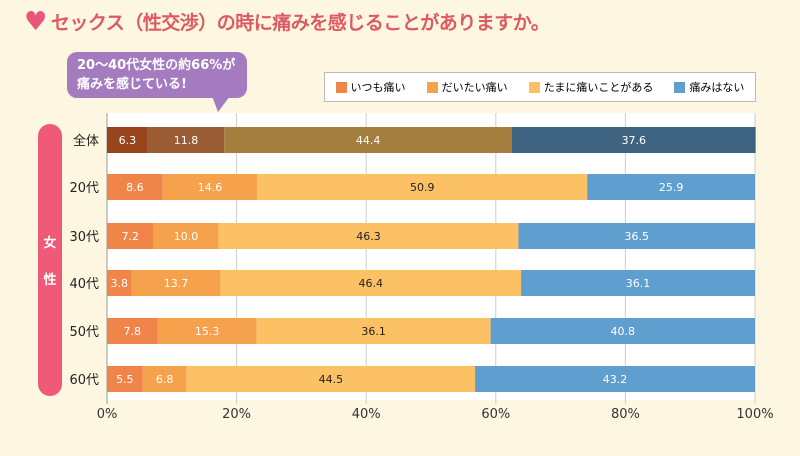  I want to click on data-label: 13.7, so click(176, 283).